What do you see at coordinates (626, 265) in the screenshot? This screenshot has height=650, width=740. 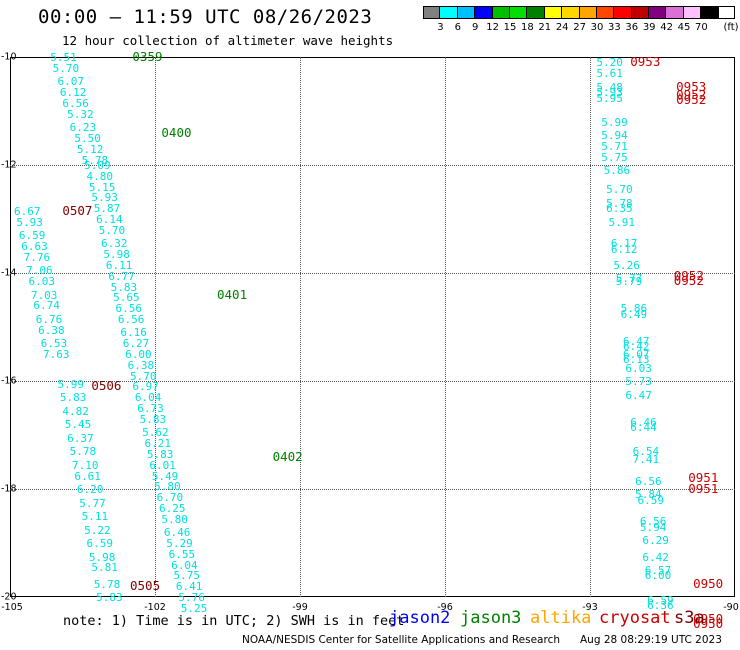 I see `wave-height-value: 5.26` at bounding box center [626, 265].